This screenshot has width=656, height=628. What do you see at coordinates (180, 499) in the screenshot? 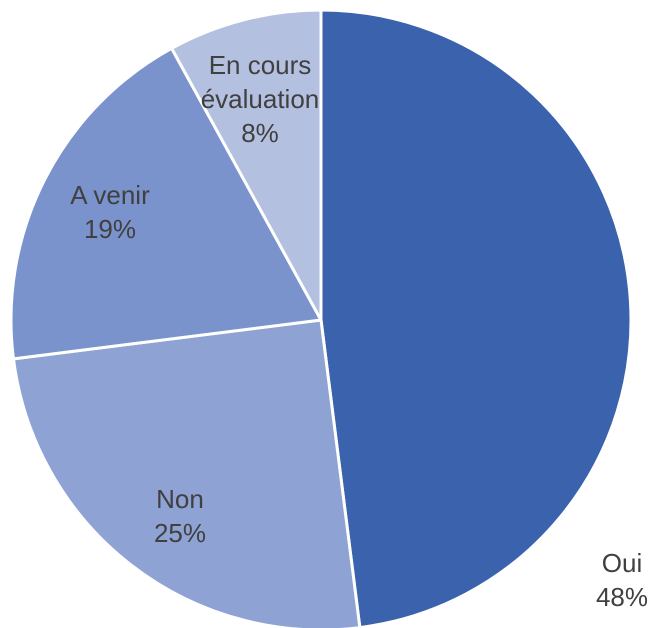
I see `category-label: Non` at bounding box center [180, 499].